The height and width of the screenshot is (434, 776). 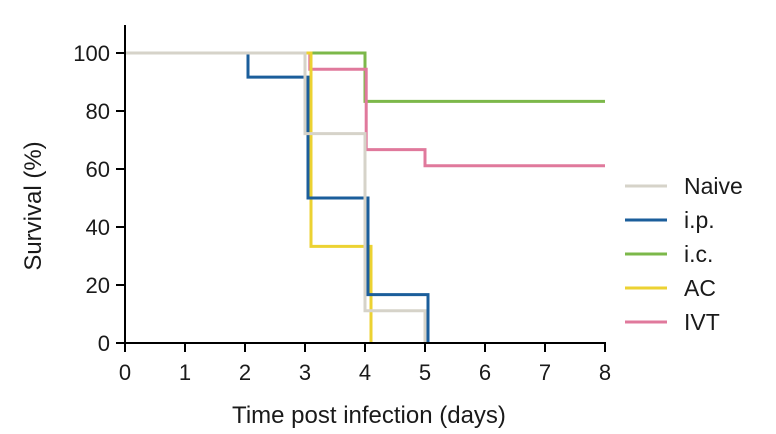 What do you see at coordinates (245, 372) in the screenshot?
I see `x-tick-label: 2` at bounding box center [245, 372].